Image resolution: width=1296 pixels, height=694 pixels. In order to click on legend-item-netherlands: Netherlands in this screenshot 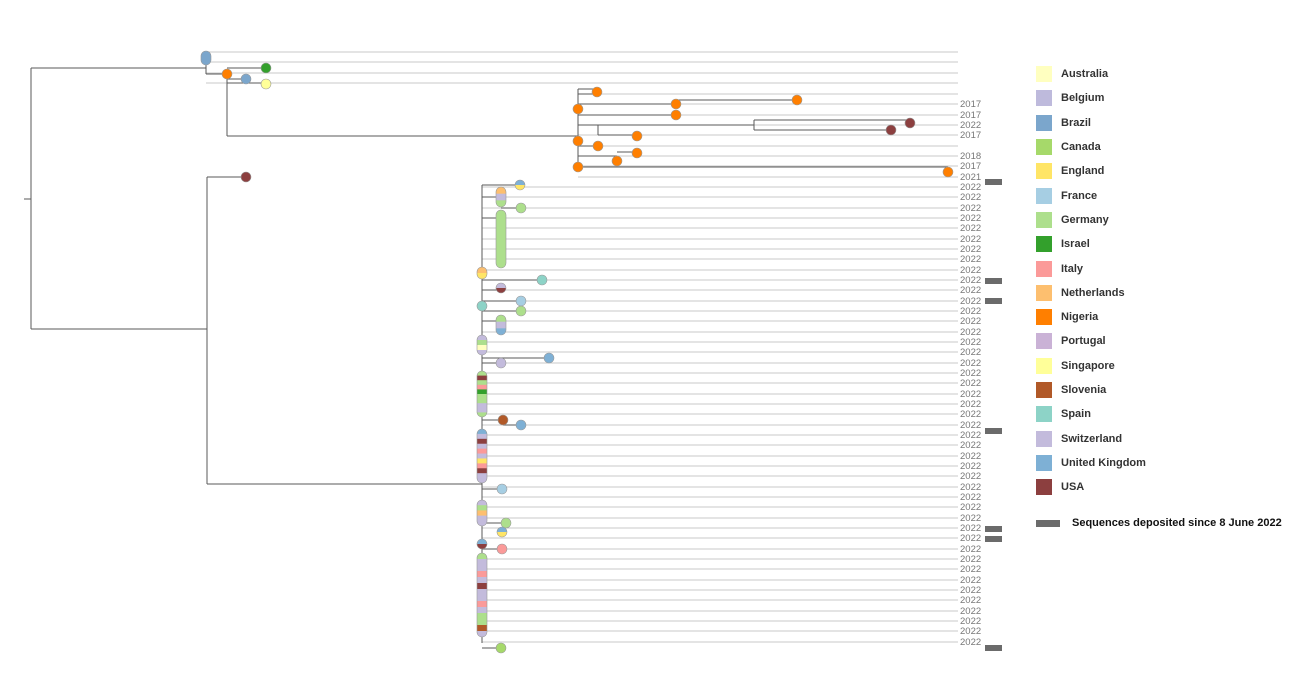, I will do `click(1091, 293)`.